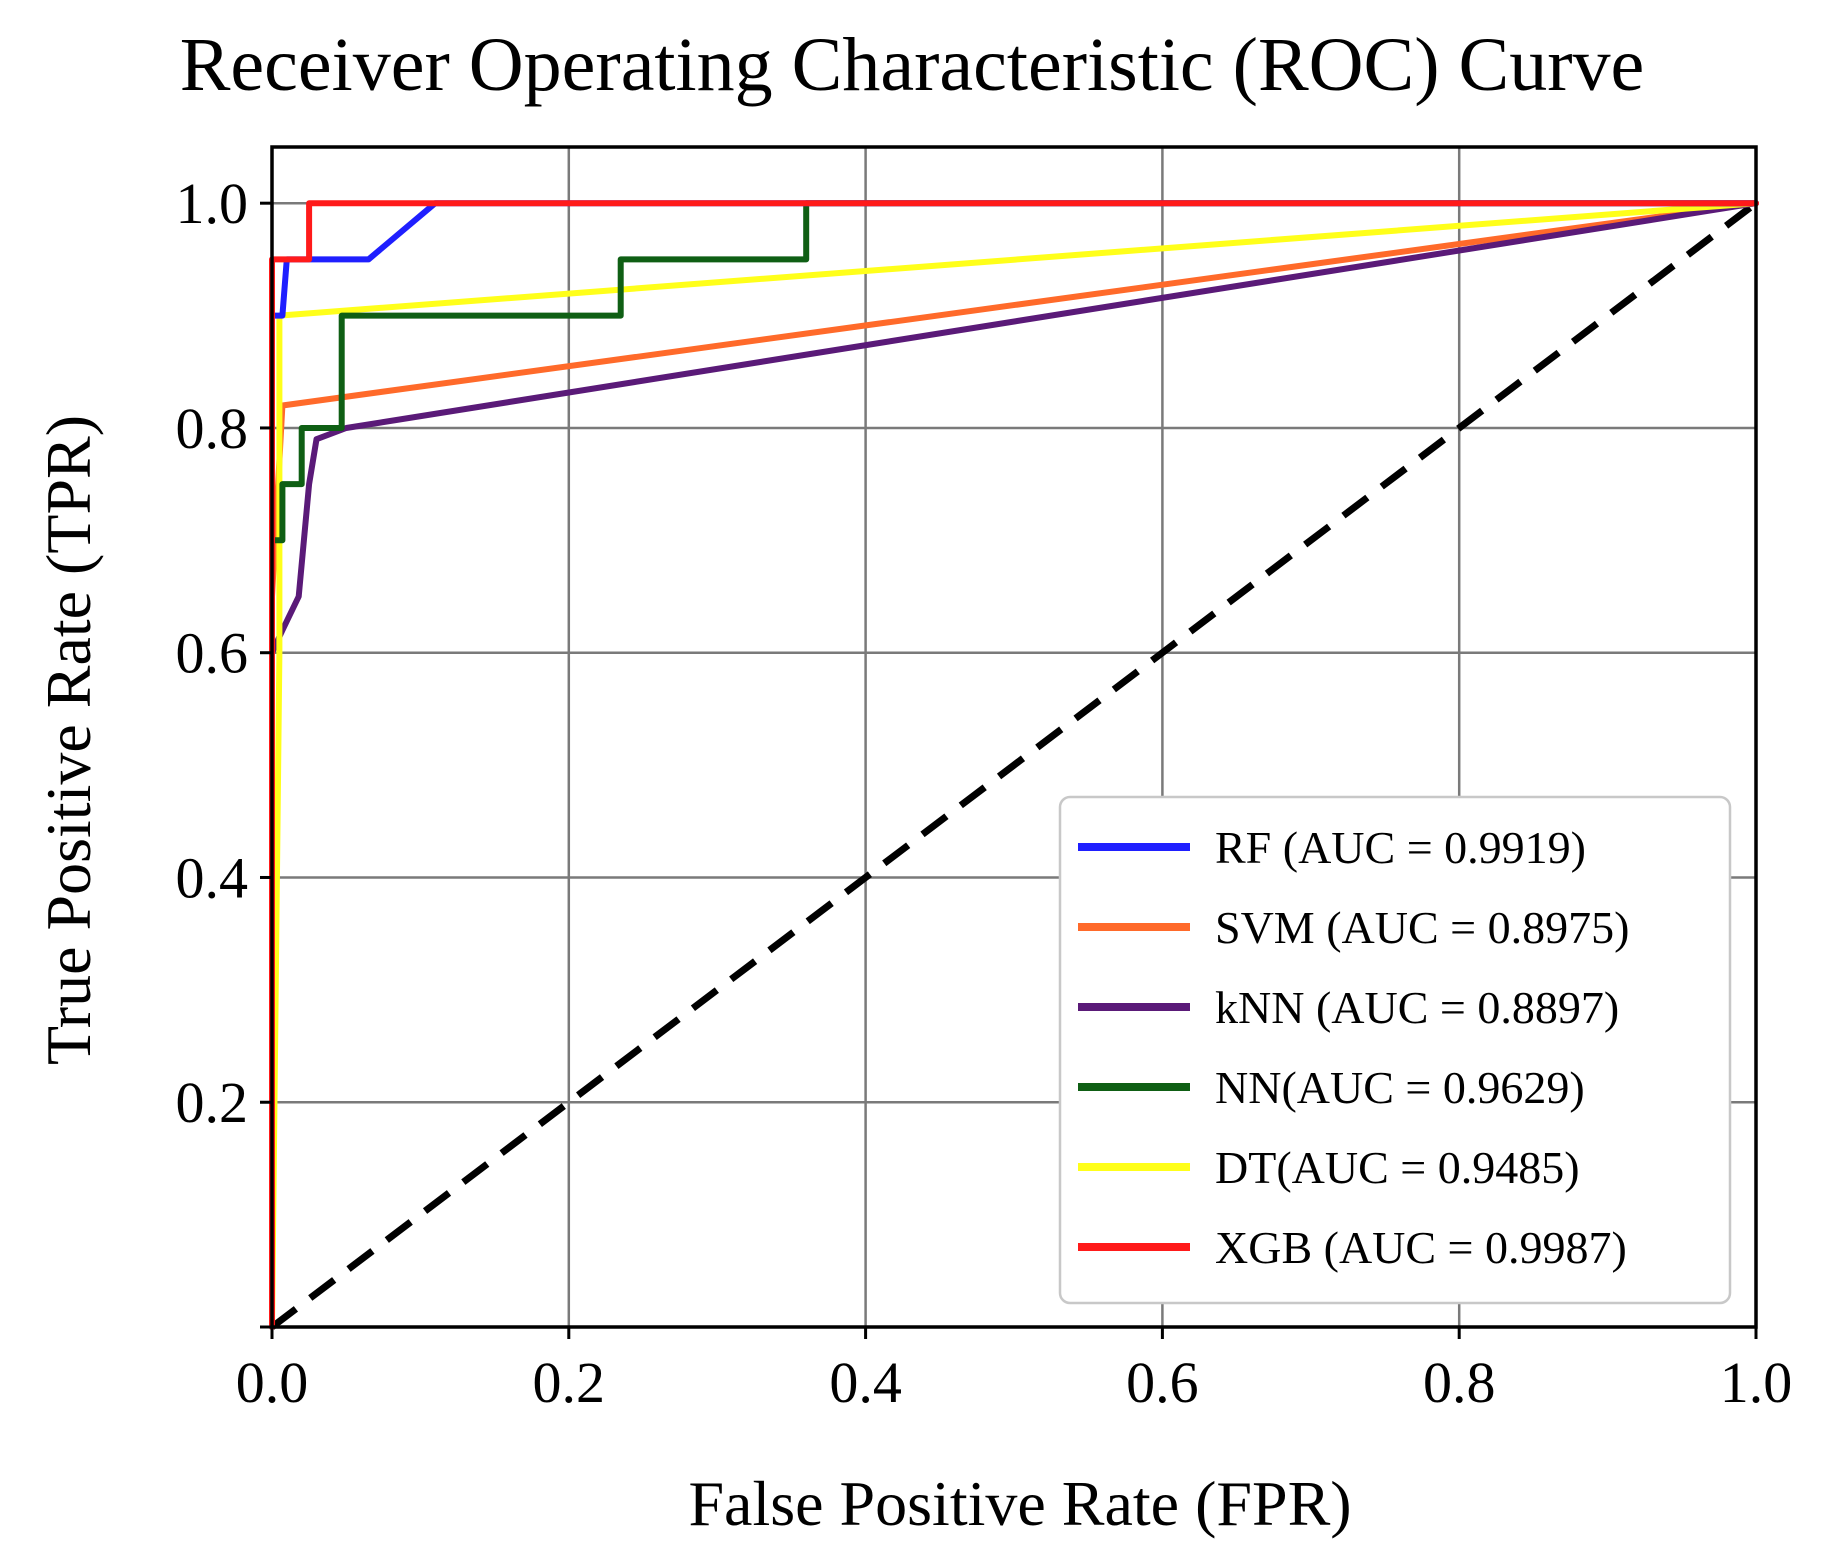  Describe the element at coordinates (1421, 1247) in the screenshot. I see `legend-label-xgb: XGB (AUC = 0.9987)` at that location.